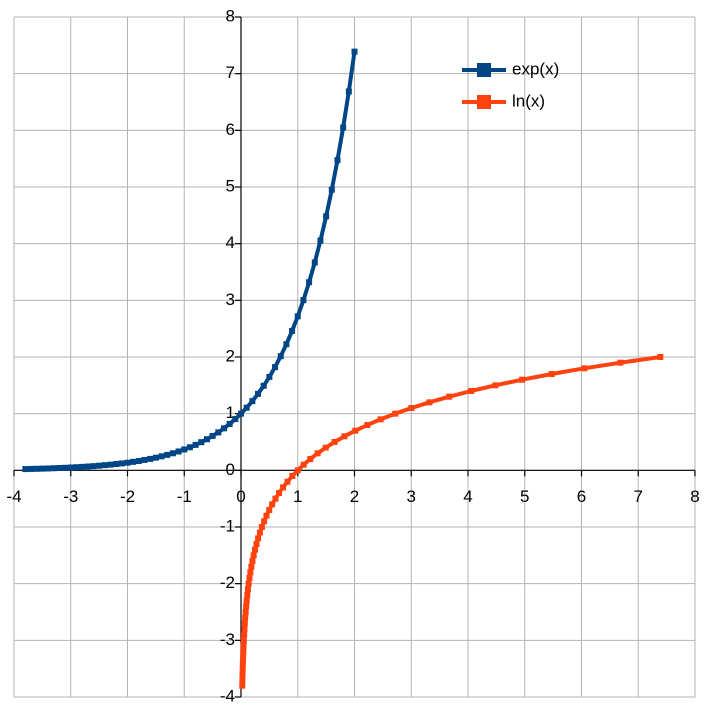  What do you see at coordinates (411, 496) in the screenshot?
I see `x-tick-label: 3` at bounding box center [411, 496].